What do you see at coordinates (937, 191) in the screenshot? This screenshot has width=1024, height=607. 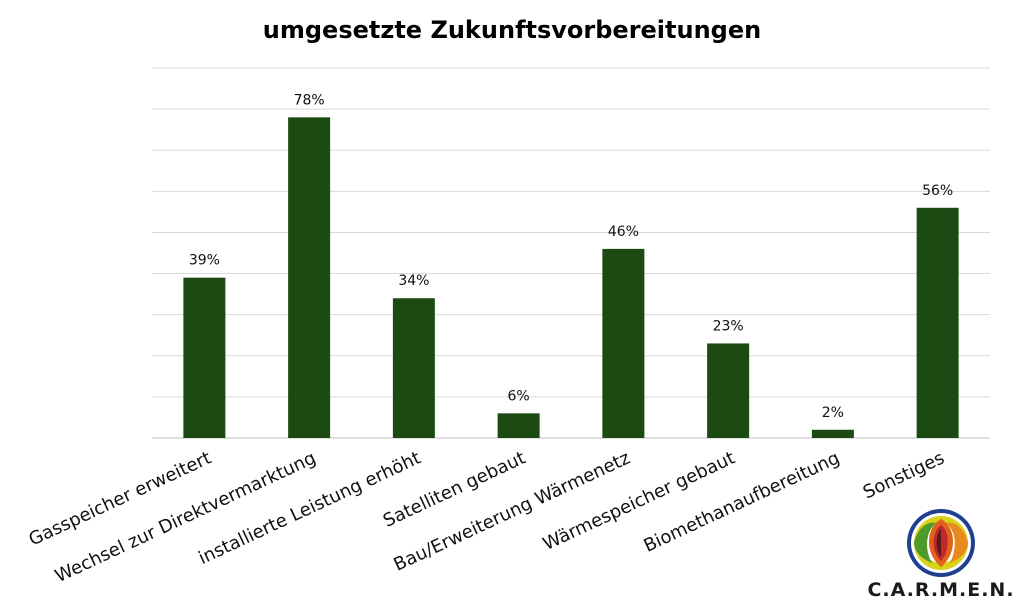 I see `data-label: 56%` at bounding box center [937, 191].